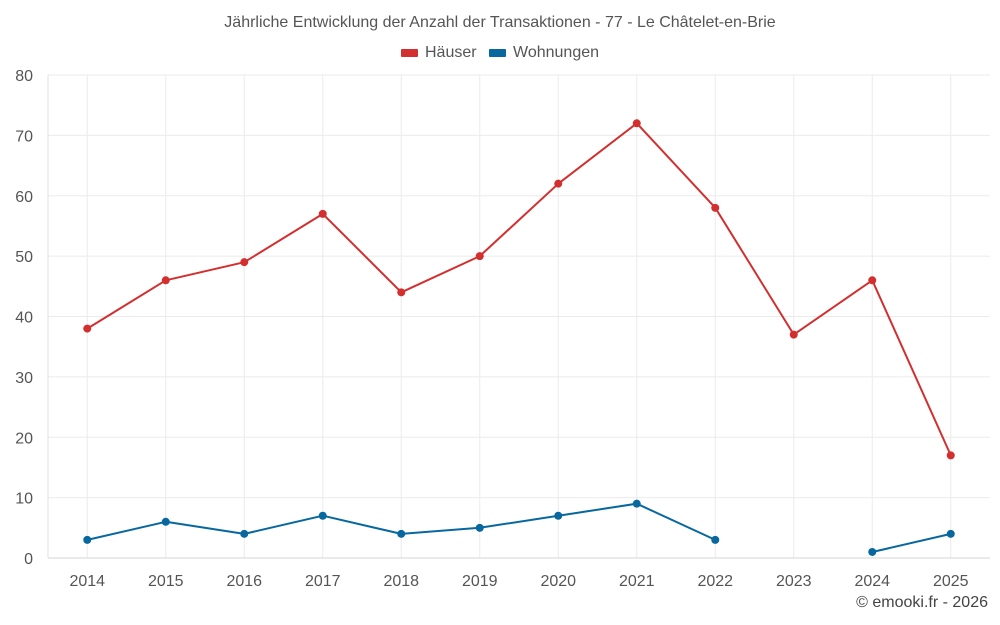 The width and height of the screenshot is (1000, 625). What do you see at coordinates (450, 52) in the screenshot?
I see `legend-label-haeuser: Häuser` at bounding box center [450, 52].